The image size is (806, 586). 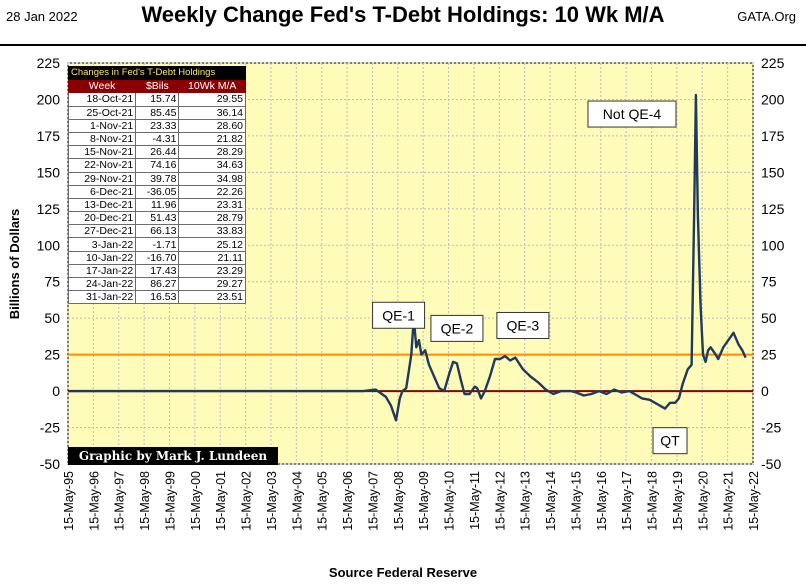 I want to click on table-cell: 15.74, so click(x=157, y=99).